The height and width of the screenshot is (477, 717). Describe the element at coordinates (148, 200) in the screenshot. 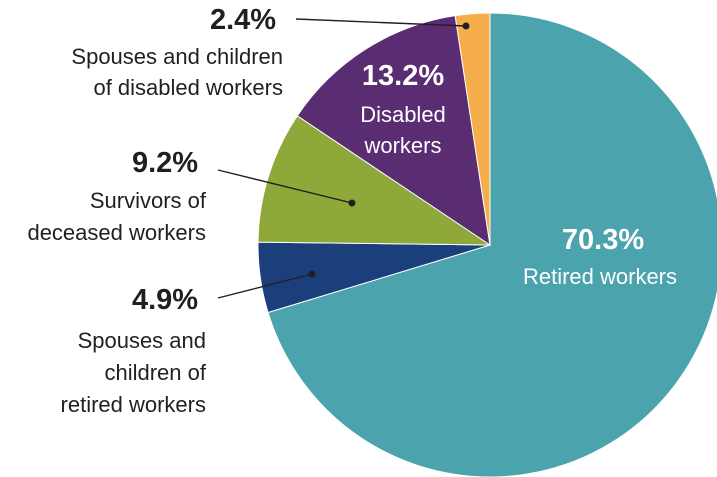

I see `label-survivors-caption-line1: Survivors of` at that location.